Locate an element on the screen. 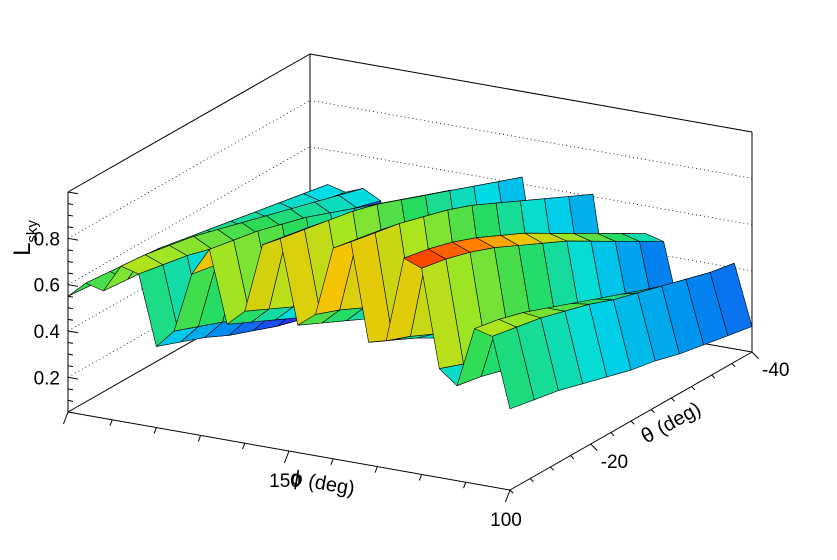  z-tick-label: 0.2 is located at coordinates (47, 378).